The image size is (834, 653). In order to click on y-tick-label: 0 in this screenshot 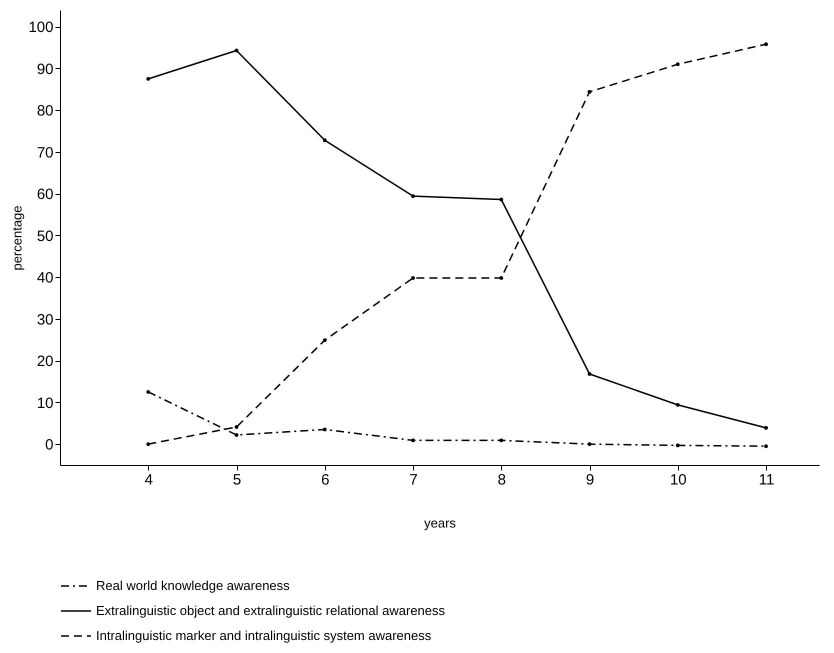, I will do `click(49, 445)`.